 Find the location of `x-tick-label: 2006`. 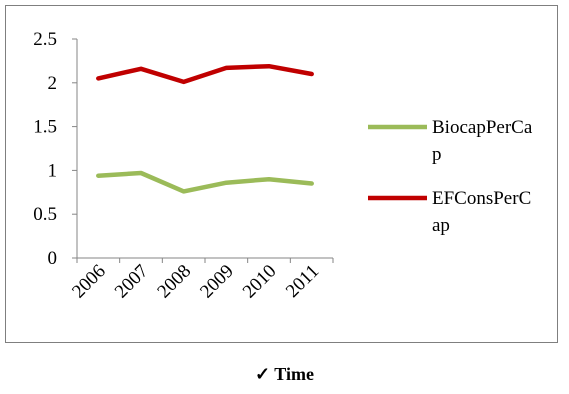

x-tick-label: 2006 is located at coordinates (89, 282).